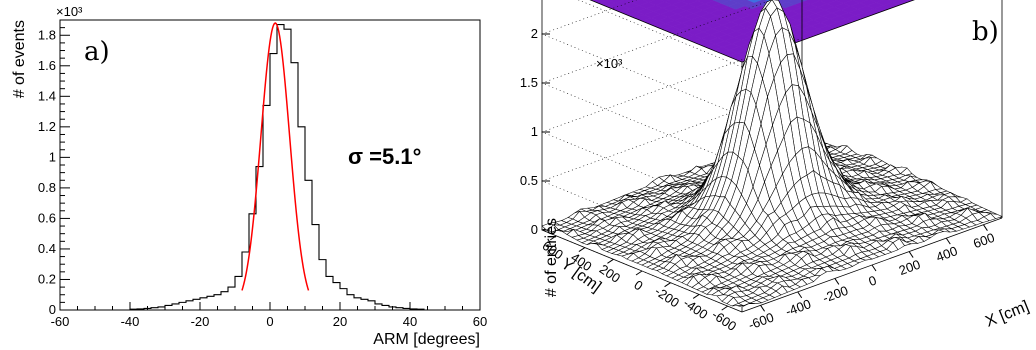 The height and width of the screenshot is (350, 1036). Describe the element at coordinates (47, 126) in the screenshot. I see `y-tick-label: 1.2` at that location.